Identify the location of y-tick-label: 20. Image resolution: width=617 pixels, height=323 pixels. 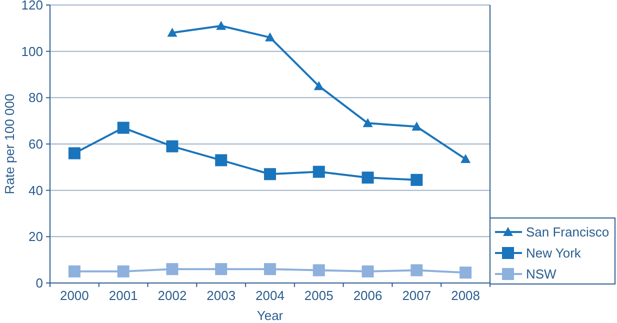
(35, 236).